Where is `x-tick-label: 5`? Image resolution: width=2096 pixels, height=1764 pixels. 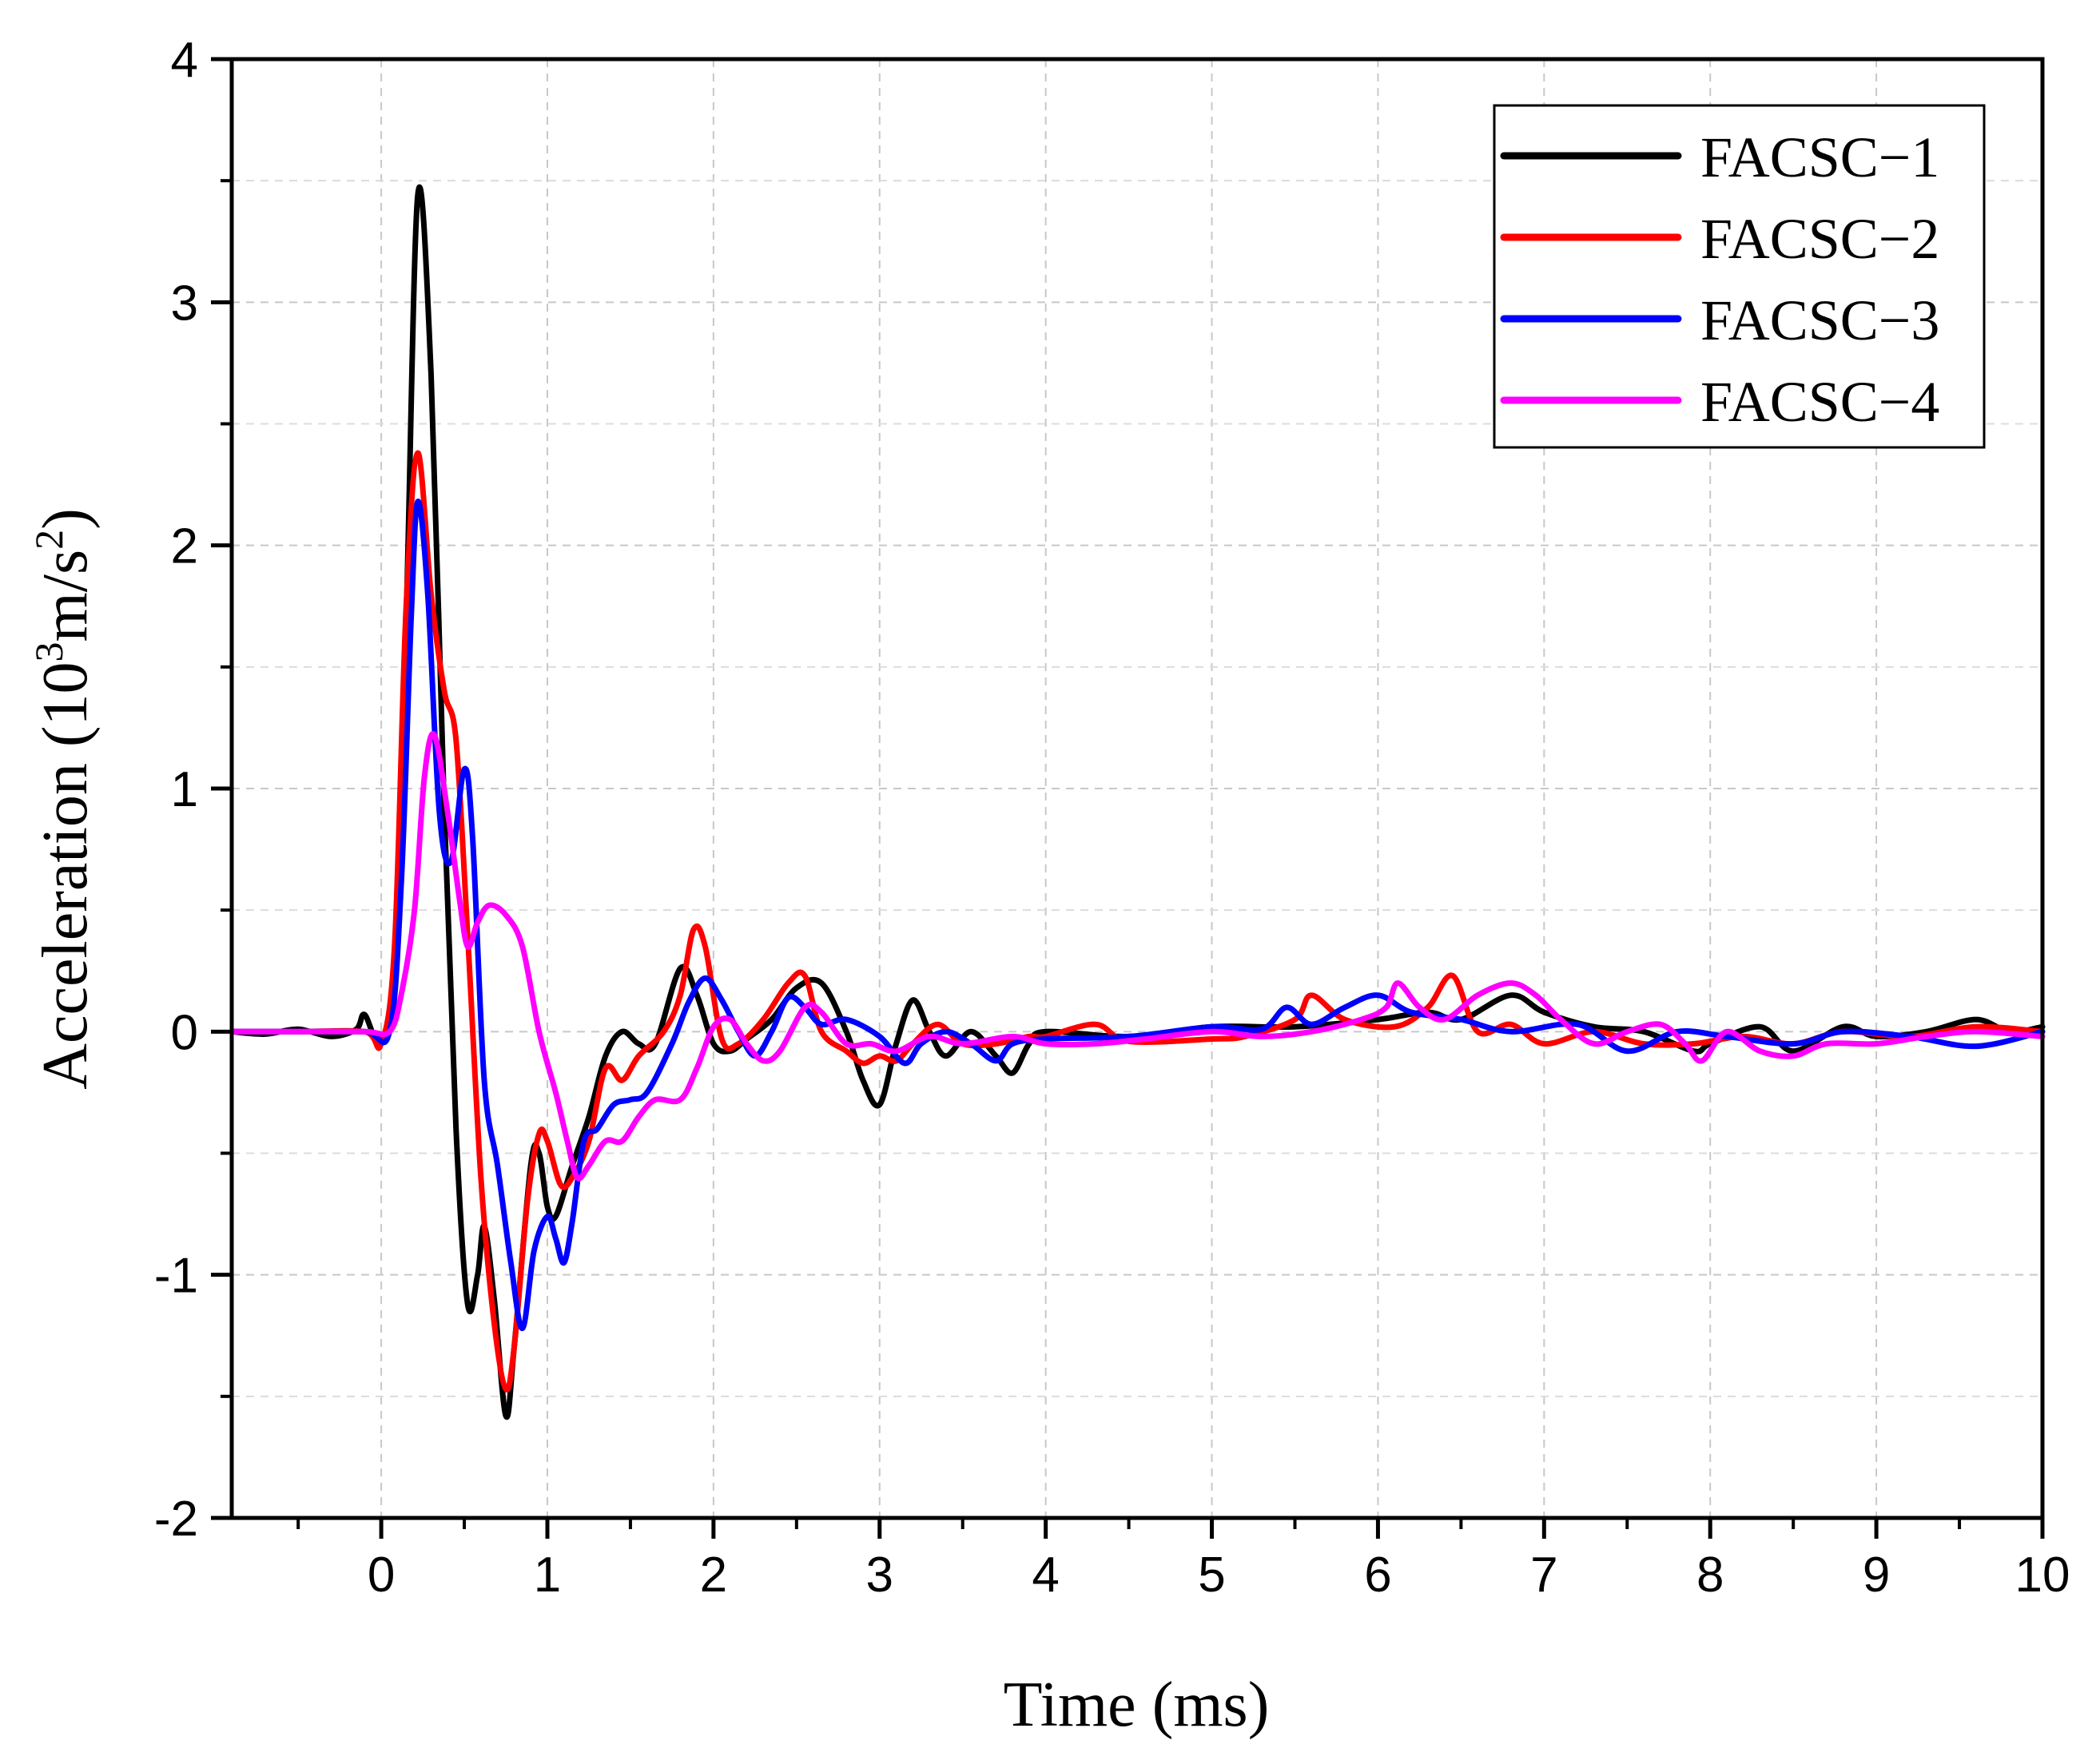
x-tick-label: 5 is located at coordinates (1211, 1575).